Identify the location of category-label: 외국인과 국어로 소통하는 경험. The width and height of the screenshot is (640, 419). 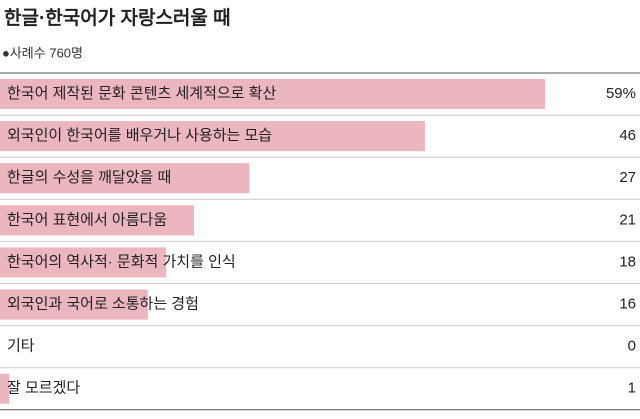
(103, 304).